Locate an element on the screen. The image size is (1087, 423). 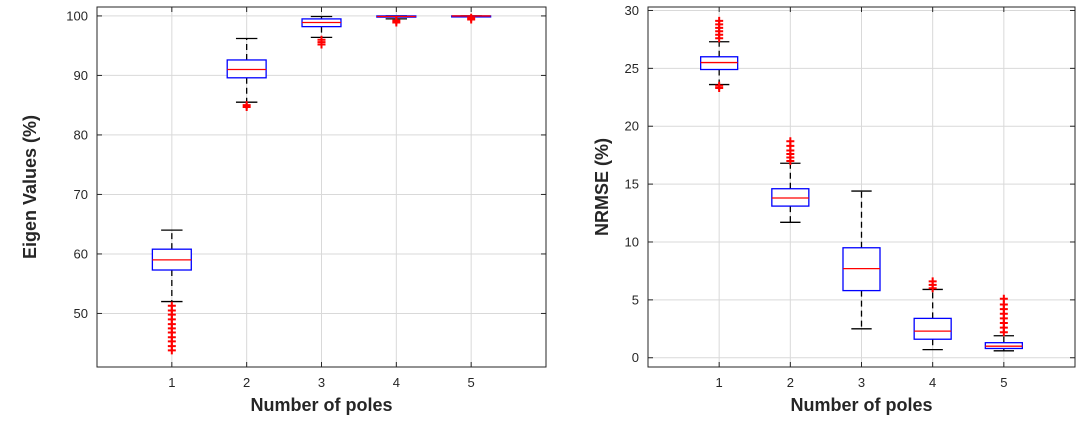
y-tick-label: 10 is located at coordinates (632, 241).